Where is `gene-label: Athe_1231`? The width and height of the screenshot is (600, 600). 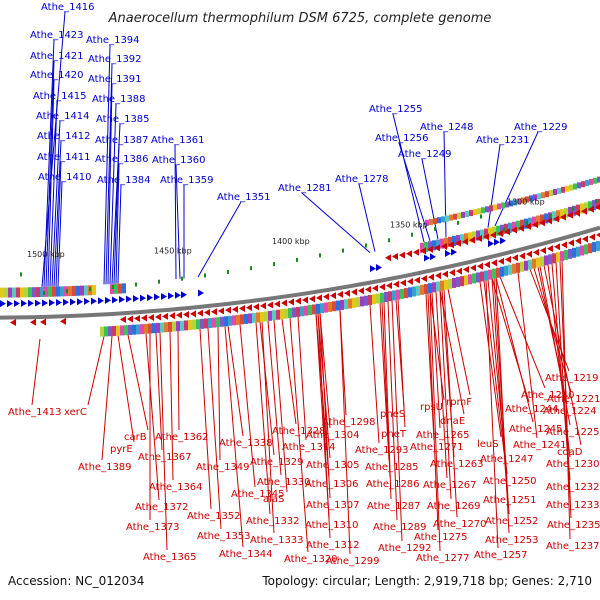
gene-label: Athe_1231 is located at coordinates (503, 140).